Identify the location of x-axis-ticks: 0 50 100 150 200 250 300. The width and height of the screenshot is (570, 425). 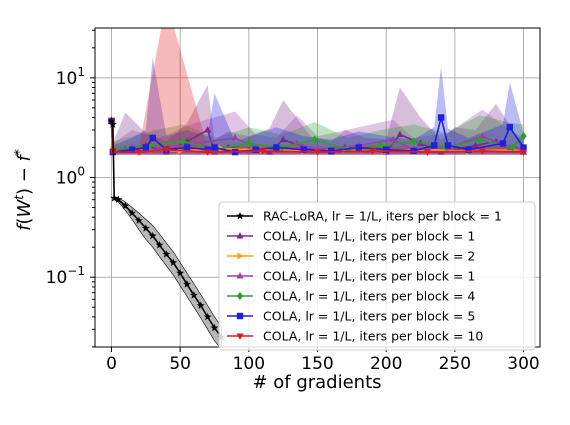
(323, 360).